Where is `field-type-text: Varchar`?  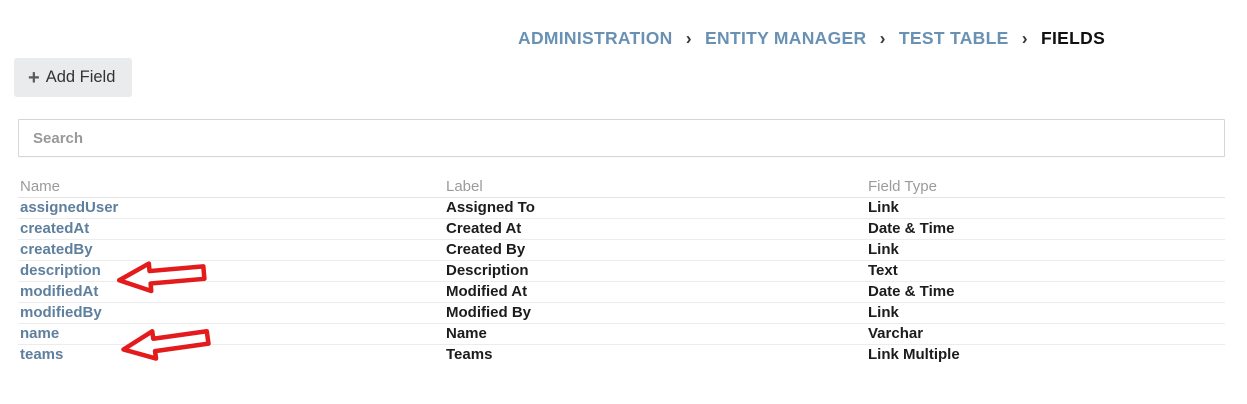
field-type-text: Varchar is located at coordinates (896, 333).